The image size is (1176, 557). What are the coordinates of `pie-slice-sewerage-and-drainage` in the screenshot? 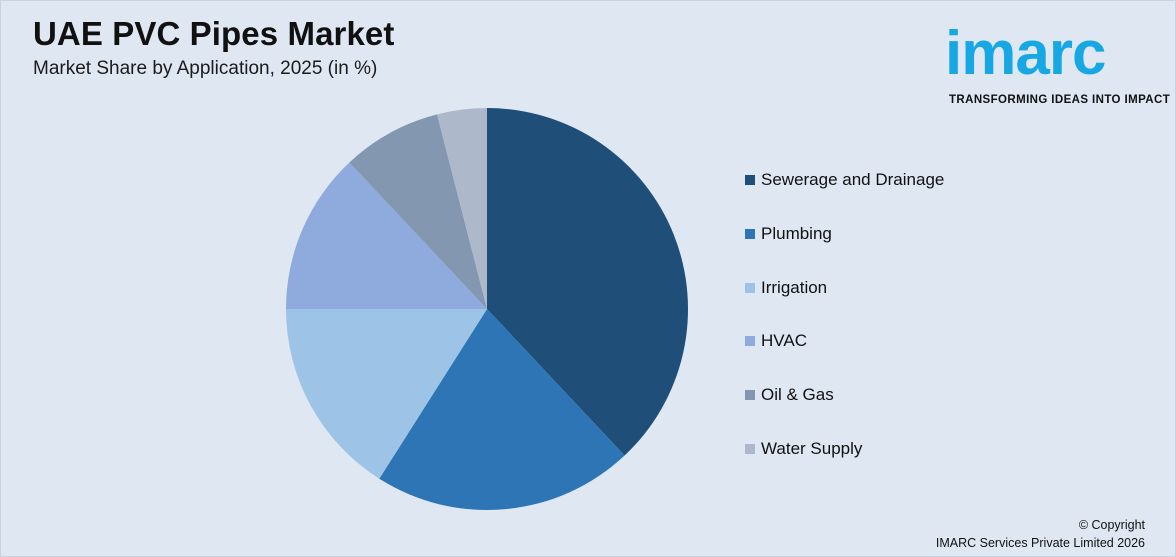 It's located at (587, 282).